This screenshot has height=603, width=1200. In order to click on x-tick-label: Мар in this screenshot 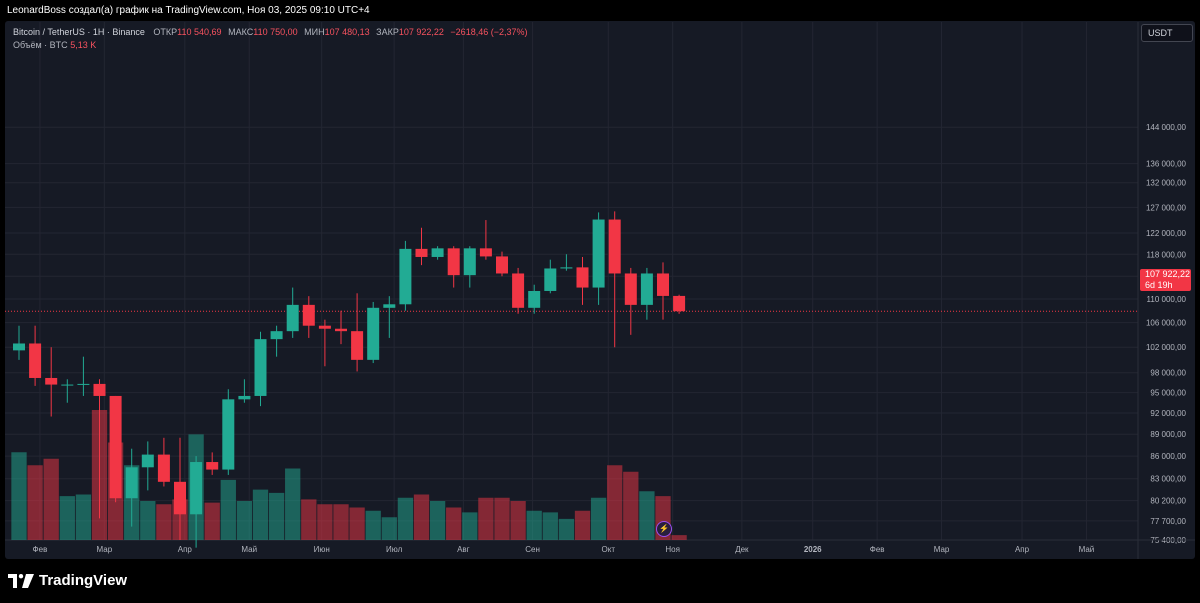, I will do `click(942, 549)`.